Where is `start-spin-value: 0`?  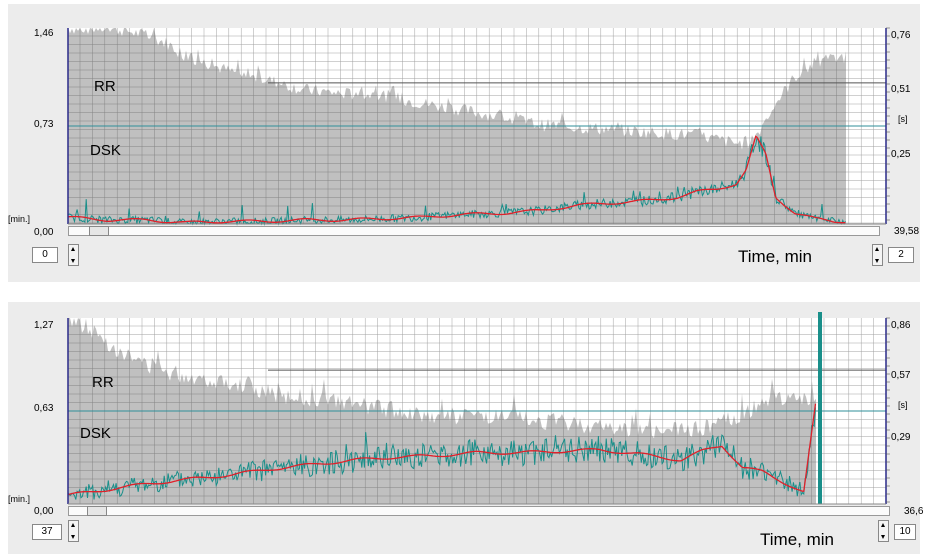
start-spin-value: 0 is located at coordinates (45, 255).